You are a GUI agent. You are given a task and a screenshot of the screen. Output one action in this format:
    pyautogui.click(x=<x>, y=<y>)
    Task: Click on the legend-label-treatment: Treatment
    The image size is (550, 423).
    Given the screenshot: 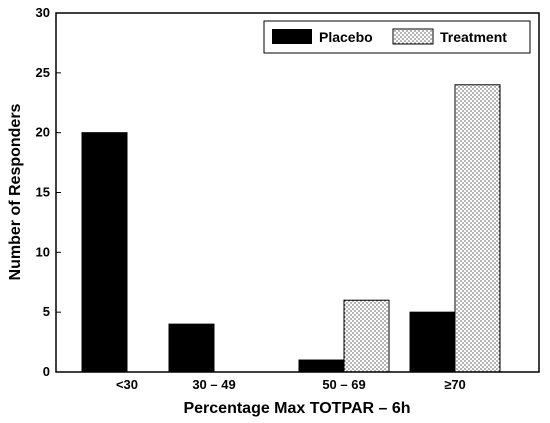 What is the action you would take?
    pyautogui.click(x=473, y=37)
    